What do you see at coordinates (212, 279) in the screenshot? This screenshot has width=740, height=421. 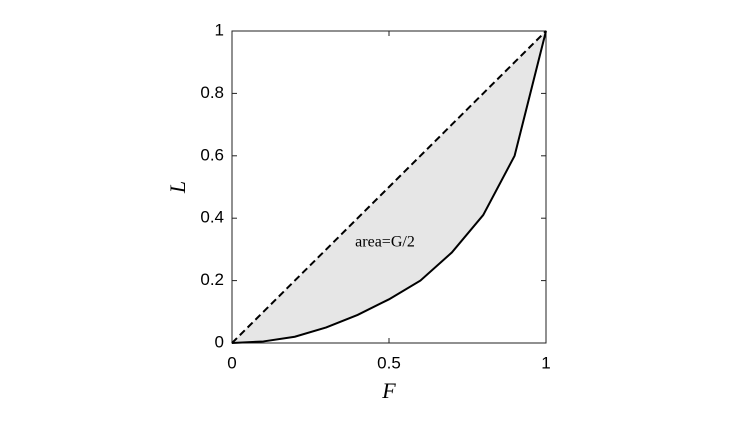 I see `y-tick-label: 0.2` at bounding box center [212, 279].